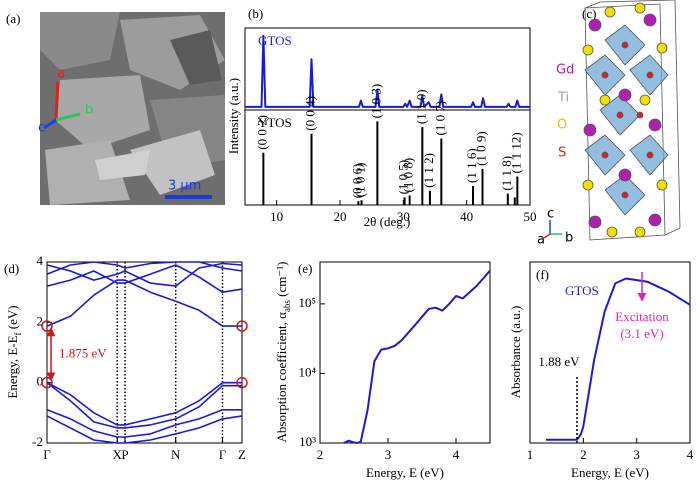 The image size is (700, 489). I want to click on y-axis-label-part: Intensity (a.u.), so click(233, 116).